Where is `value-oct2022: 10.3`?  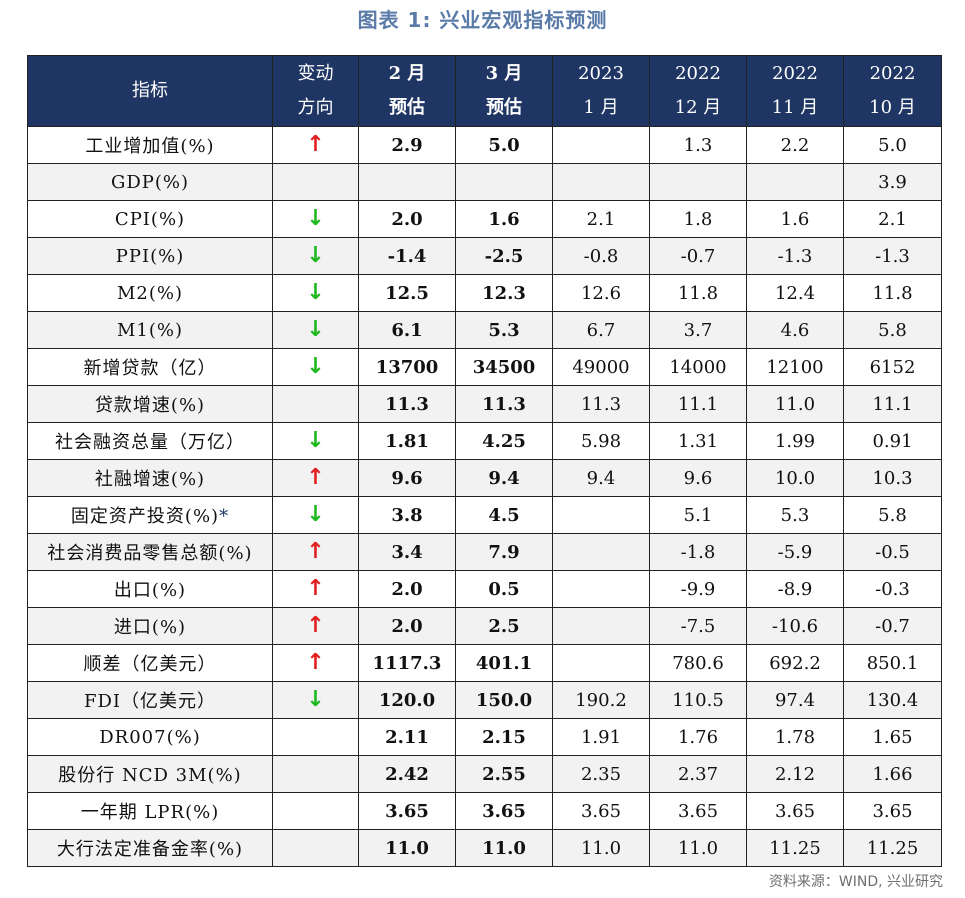
value-oct2022: 10.3 is located at coordinates (892, 478).